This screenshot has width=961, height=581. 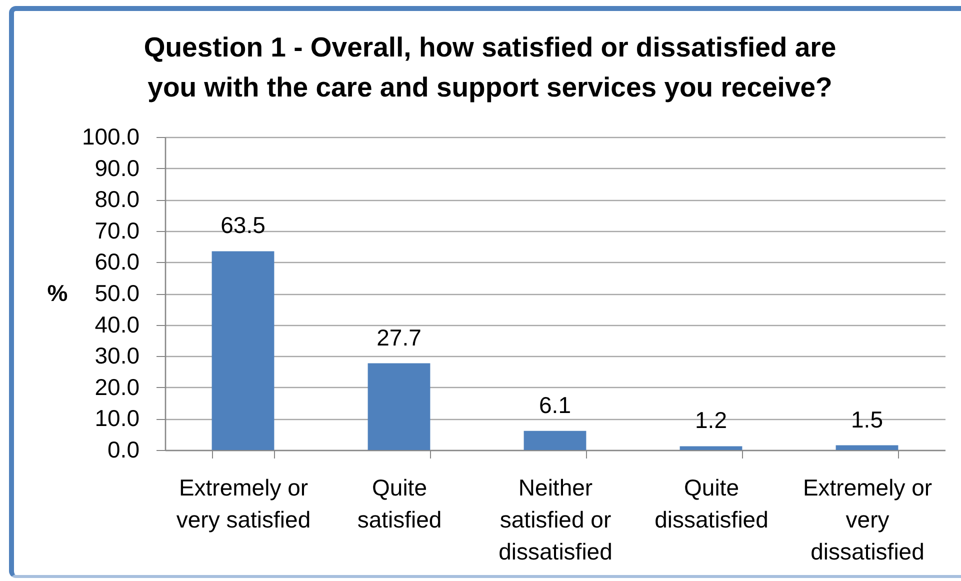 I want to click on y-tick-label: 20.0, so click(x=117, y=387).